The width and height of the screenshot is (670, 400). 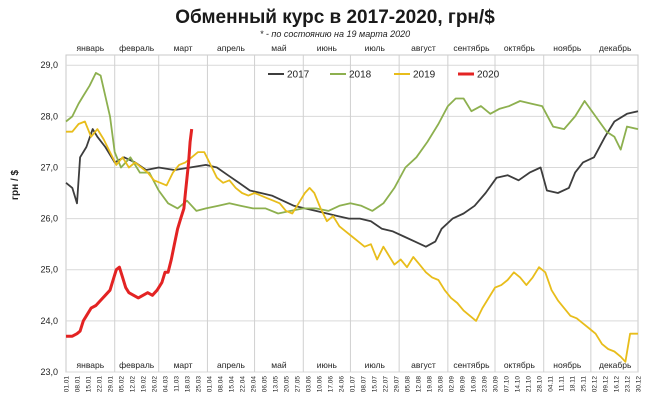 I want to click on month-label-bottom: апрель, so click(x=231, y=365).